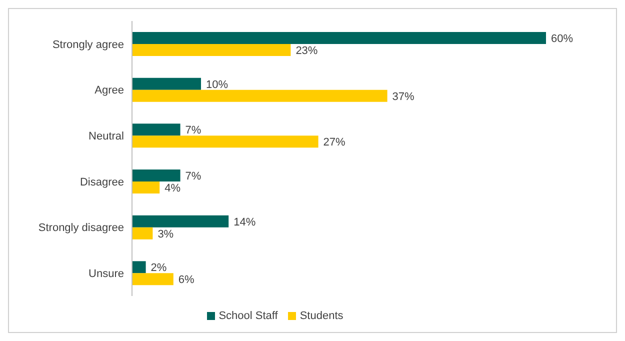 This screenshot has width=625, height=341. What do you see at coordinates (186, 280) in the screenshot?
I see `data-label: 6%` at bounding box center [186, 280].